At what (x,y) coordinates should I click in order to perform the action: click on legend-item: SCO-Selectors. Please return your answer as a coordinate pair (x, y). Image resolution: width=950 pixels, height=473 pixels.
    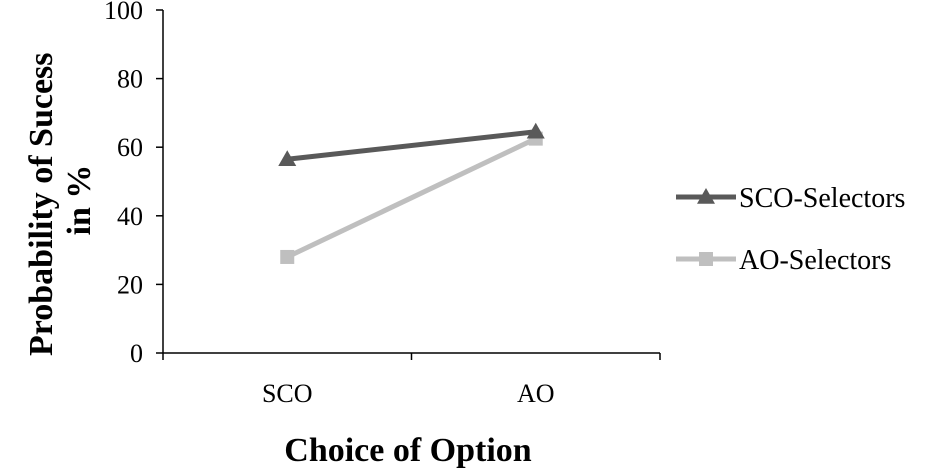
    Looking at the image, I should click on (790, 198).